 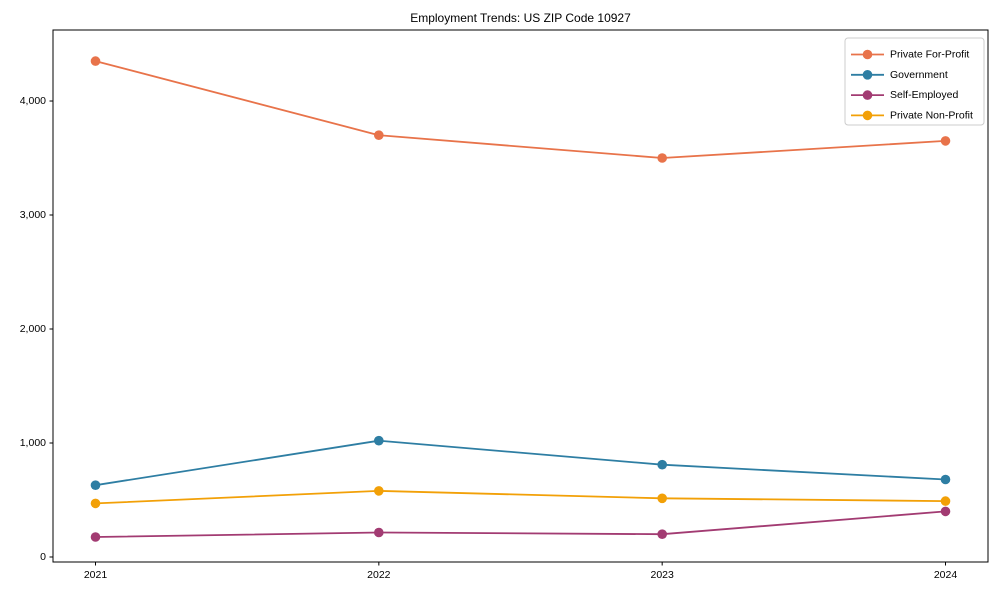 What do you see at coordinates (867, 75) in the screenshot?
I see `legend-marker-dot-government` at bounding box center [867, 75].